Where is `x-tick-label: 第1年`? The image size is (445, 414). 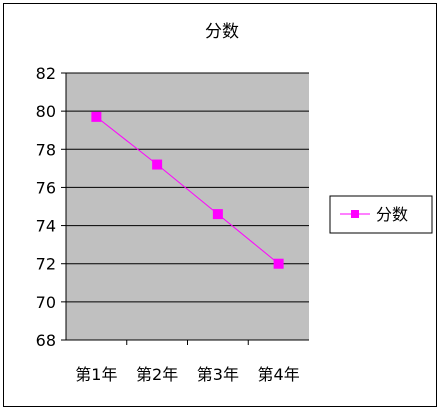 x-tick-label: 第1年 is located at coordinates (96, 374).